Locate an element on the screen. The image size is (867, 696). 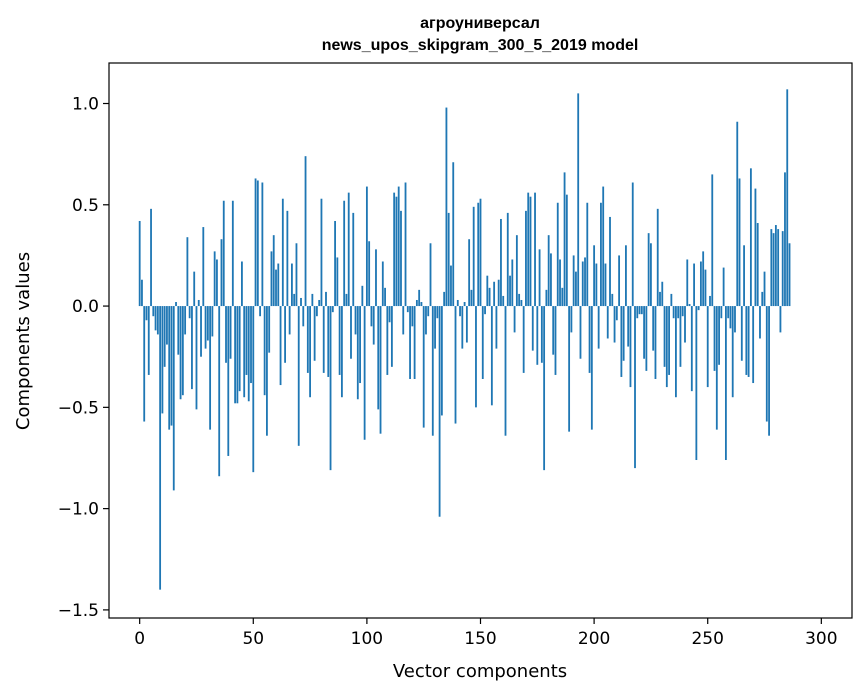
y-tick-label: 0.5 is located at coordinates (85, 206).